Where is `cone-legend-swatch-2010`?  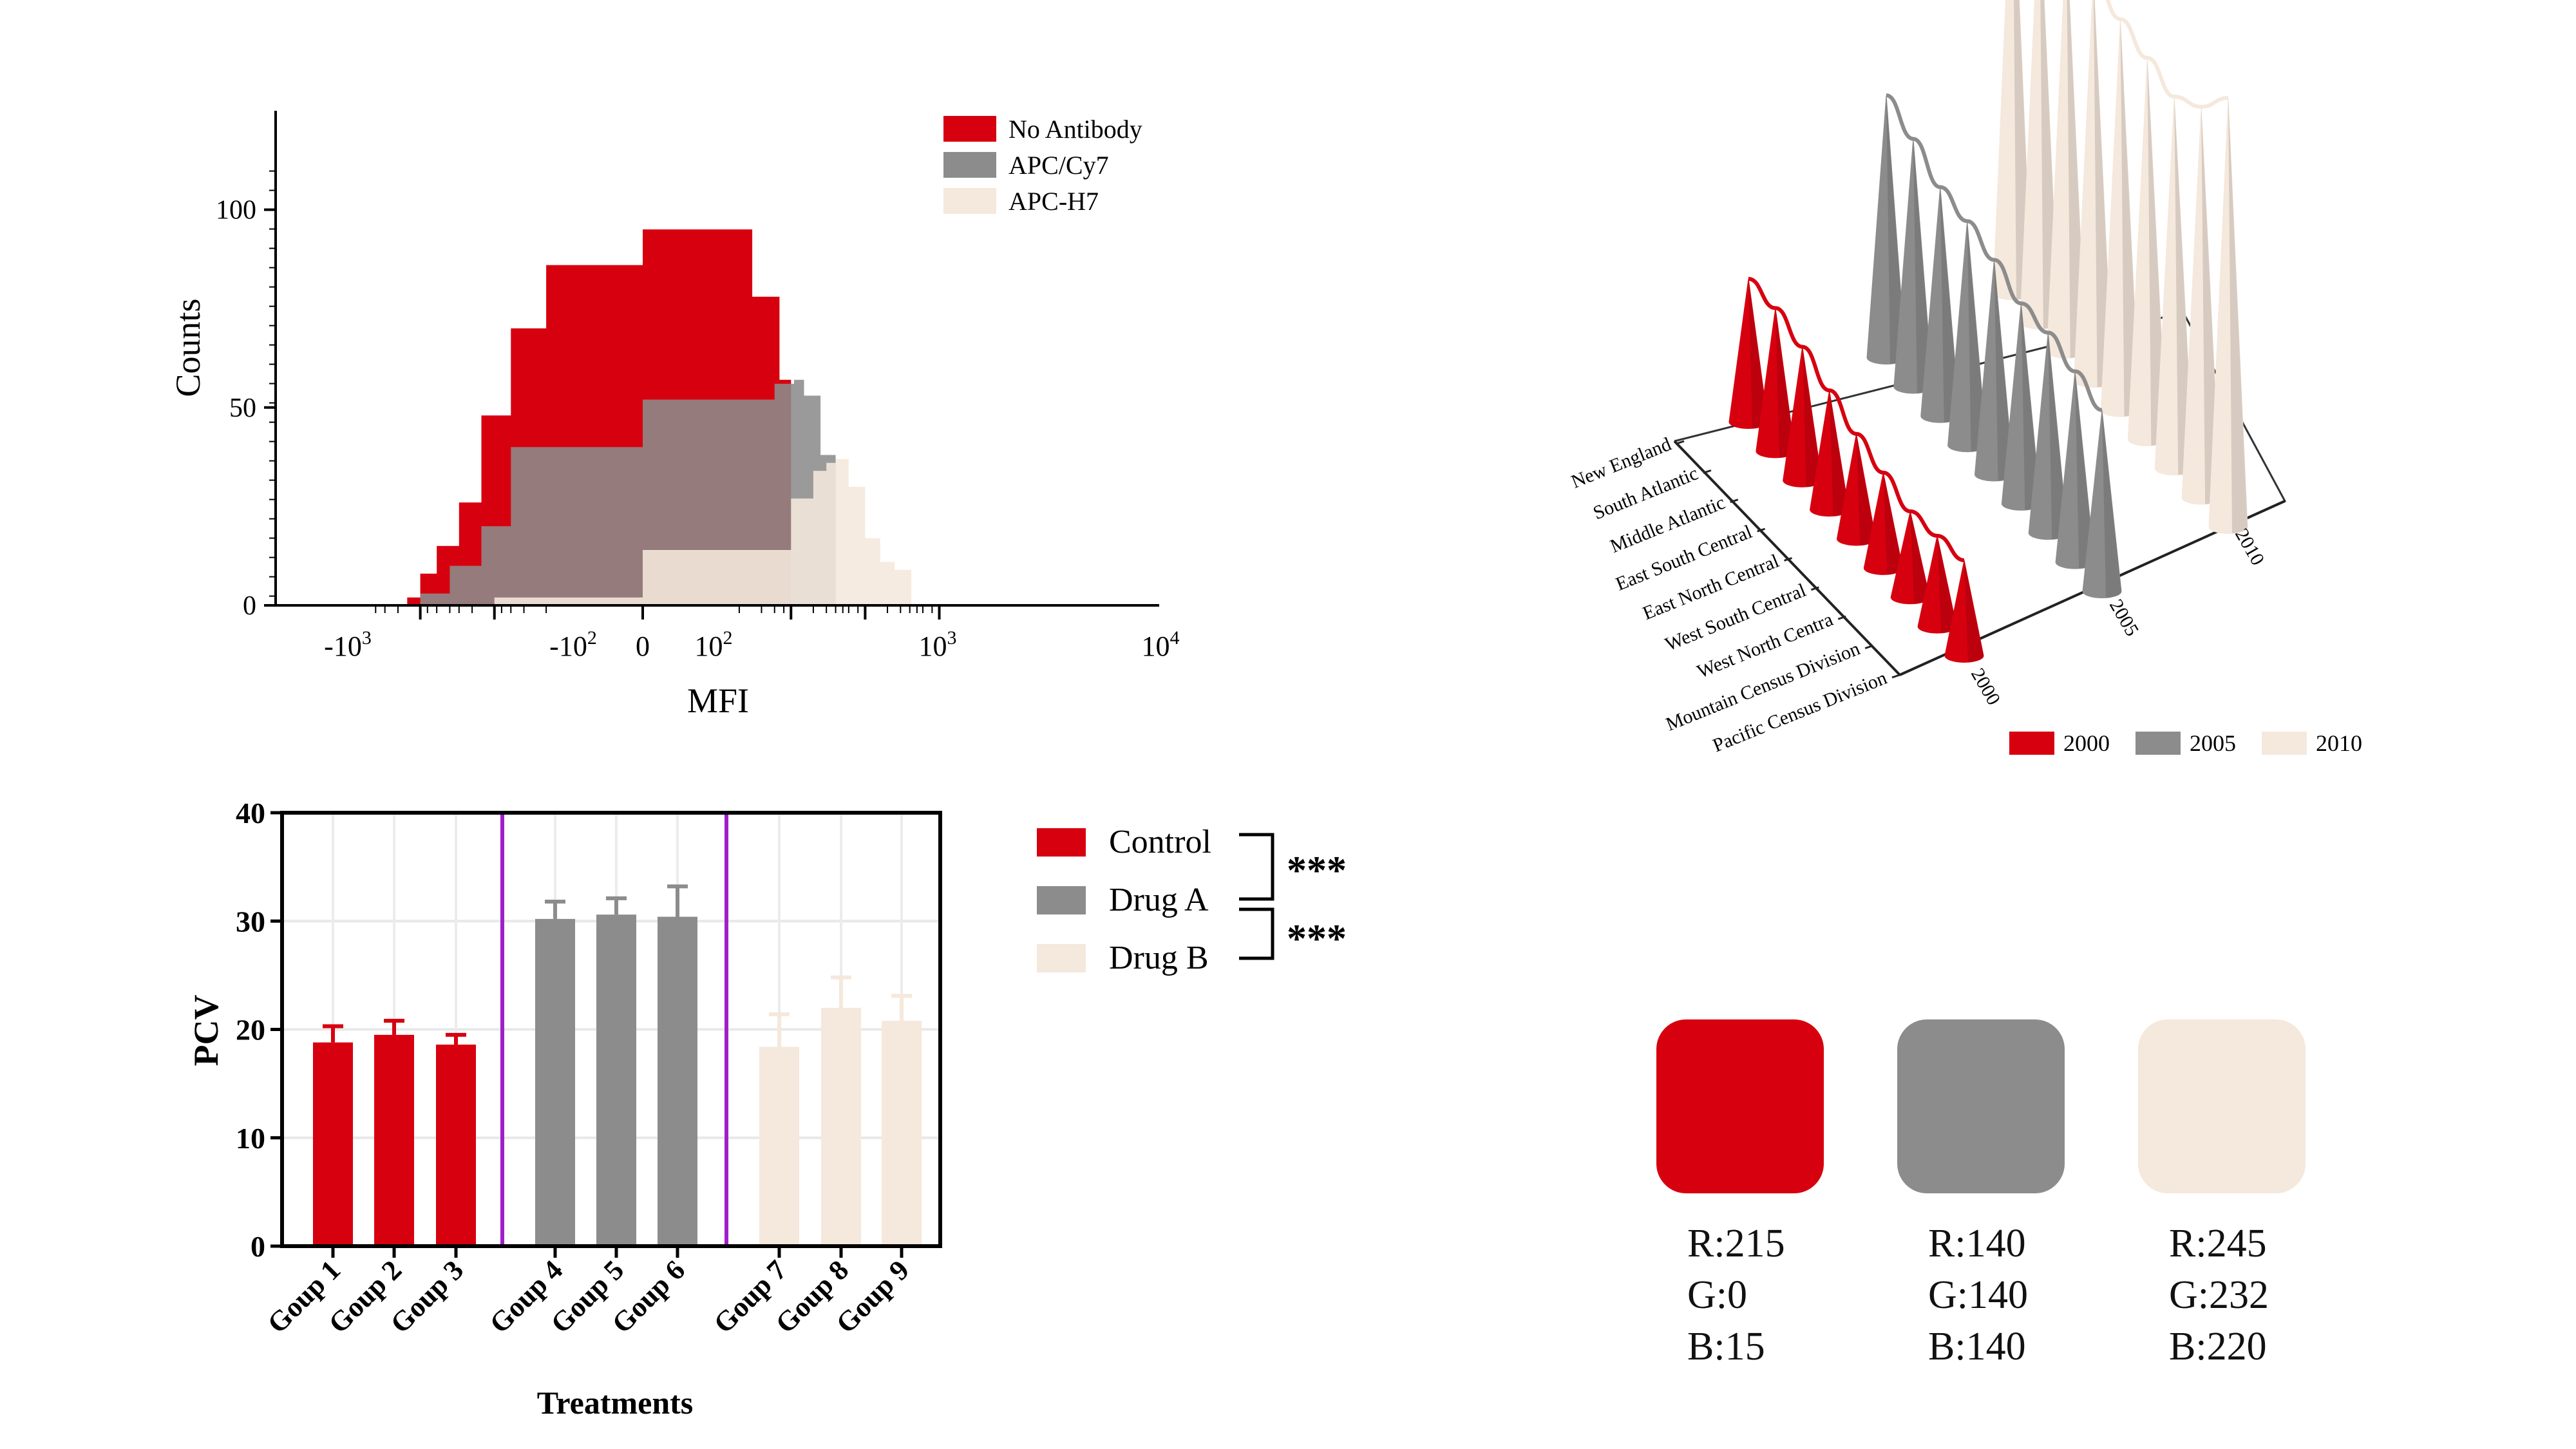
cone-legend-swatch-2010 is located at coordinates (2284, 744).